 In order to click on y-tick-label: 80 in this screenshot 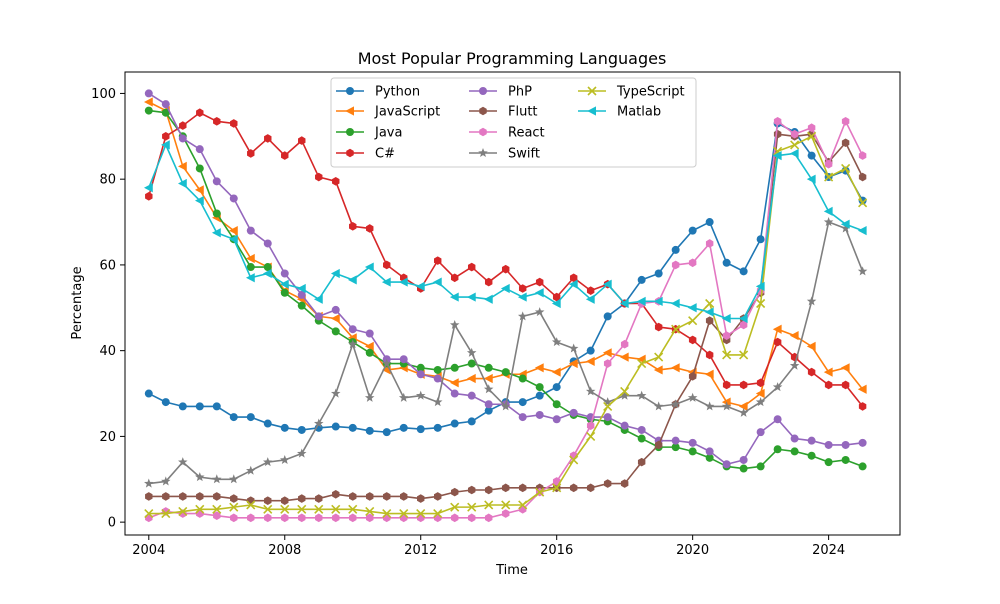, I will do `click(107, 180)`.